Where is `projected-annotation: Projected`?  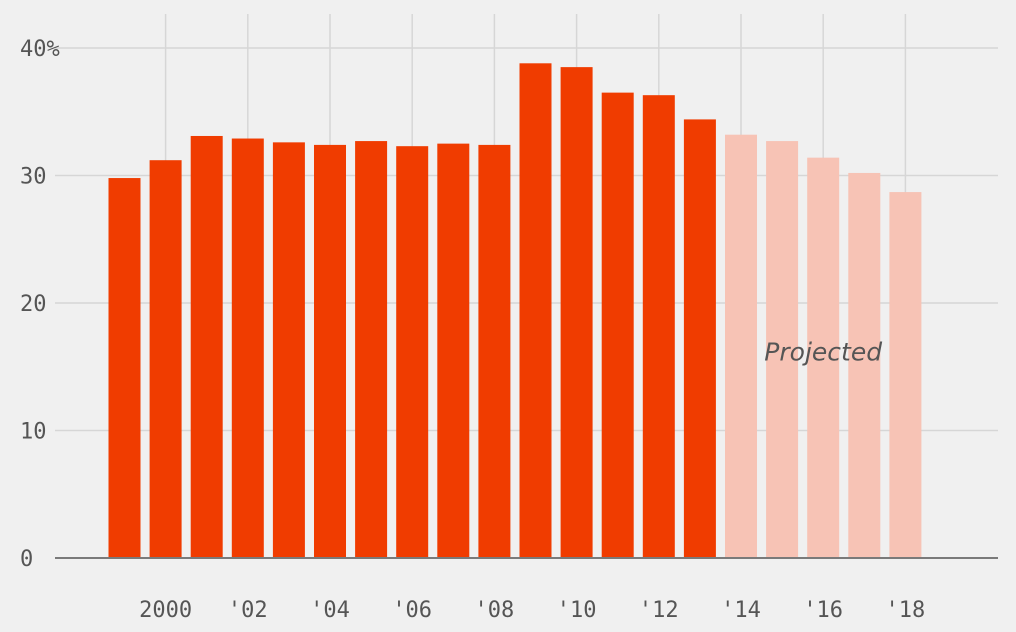 projected-annotation: Projected is located at coordinates (823, 351).